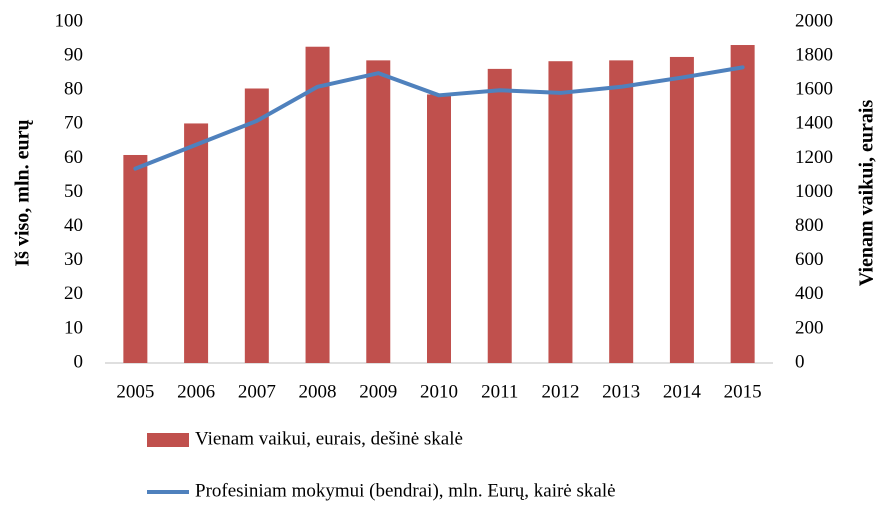 The image size is (881, 505). I want to click on y2-tick-label: 1200, so click(814, 157).